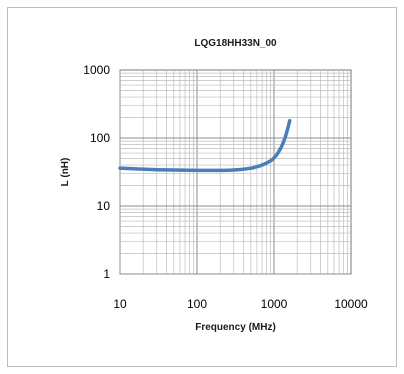  What do you see at coordinates (235, 43) in the screenshot?
I see `chart-title: LQG18HH33N_00` at bounding box center [235, 43].